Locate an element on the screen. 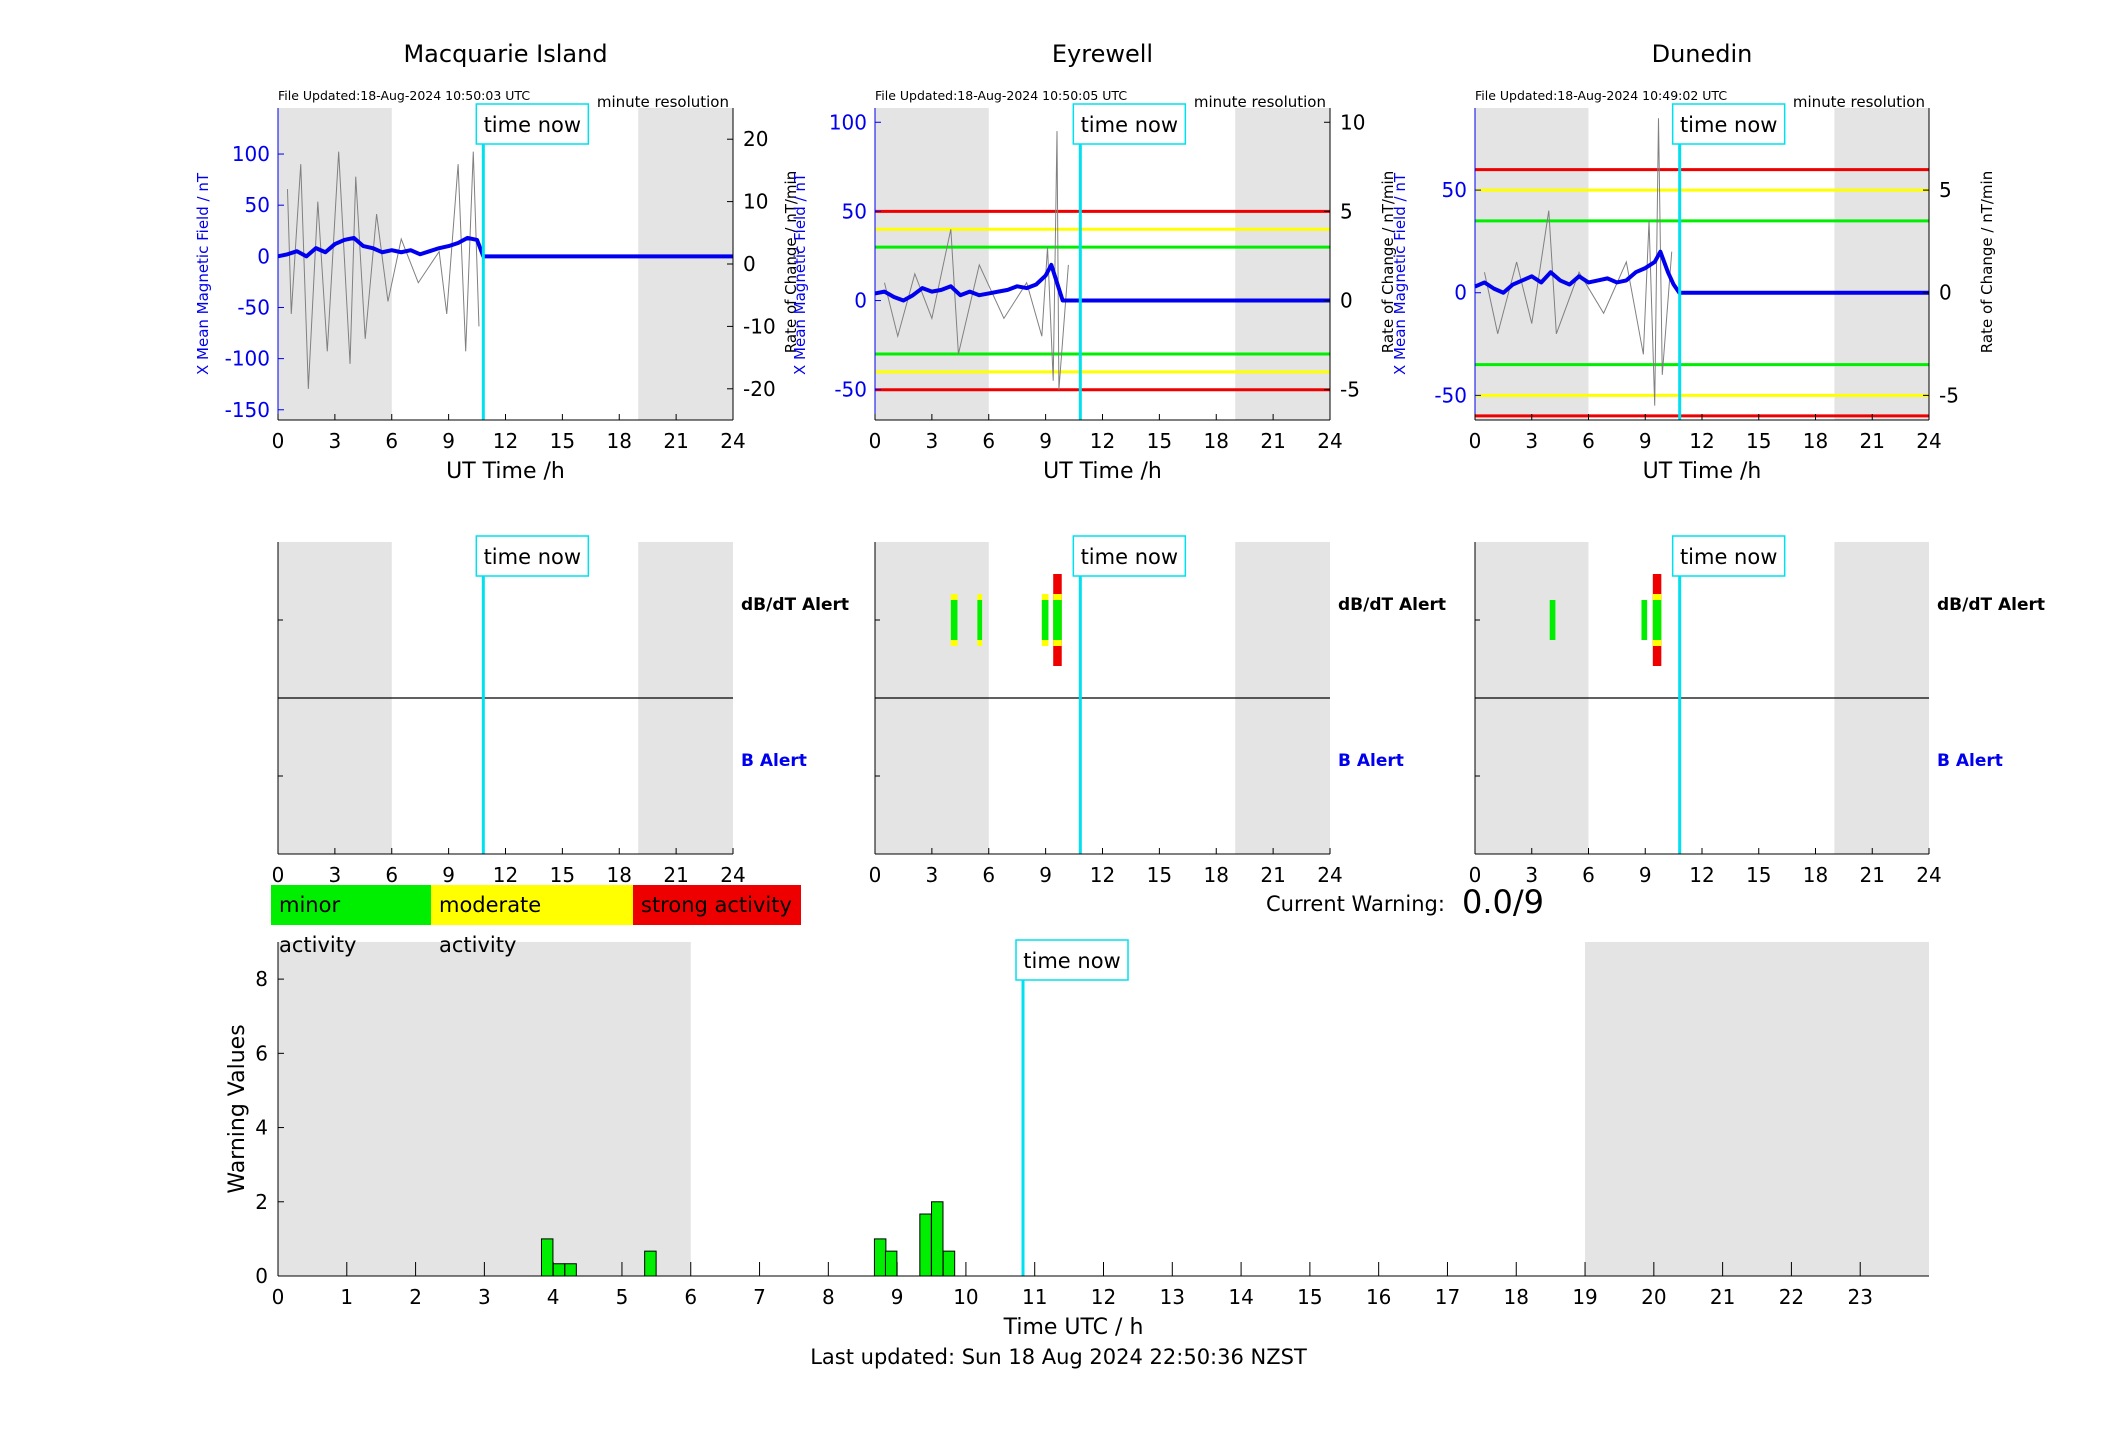  file-updated: File Updated:18-Aug-2024 10:50:05 UTC is located at coordinates (1001, 95).